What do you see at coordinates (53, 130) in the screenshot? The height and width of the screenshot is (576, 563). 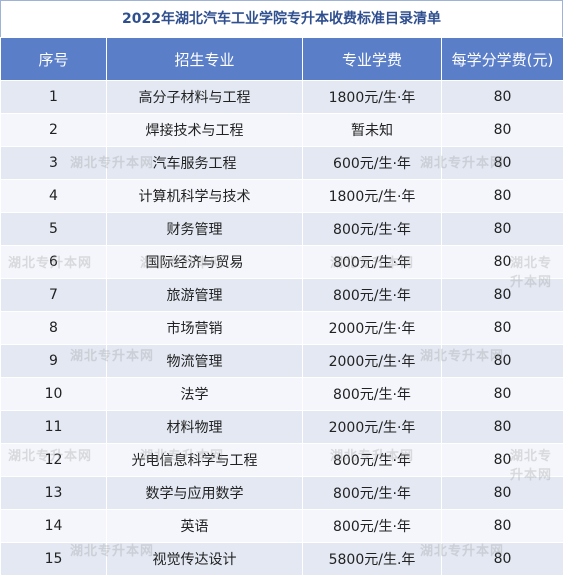 I see `row-number: 2` at bounding box center [53, 130].